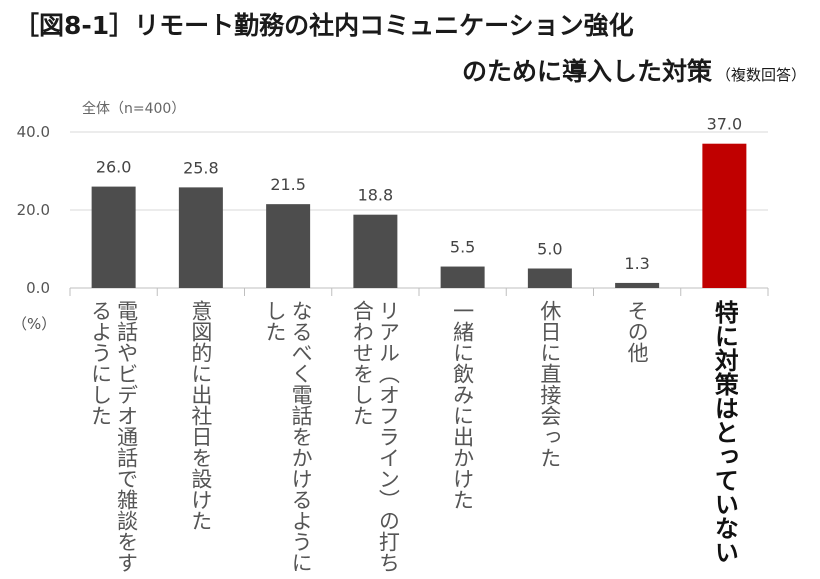 This screenshot has height=579, width=820. What do you see at coordinates (636, 263) in the screenshot?
I see `data-label: 1.3` at bounding box center [636, 263].